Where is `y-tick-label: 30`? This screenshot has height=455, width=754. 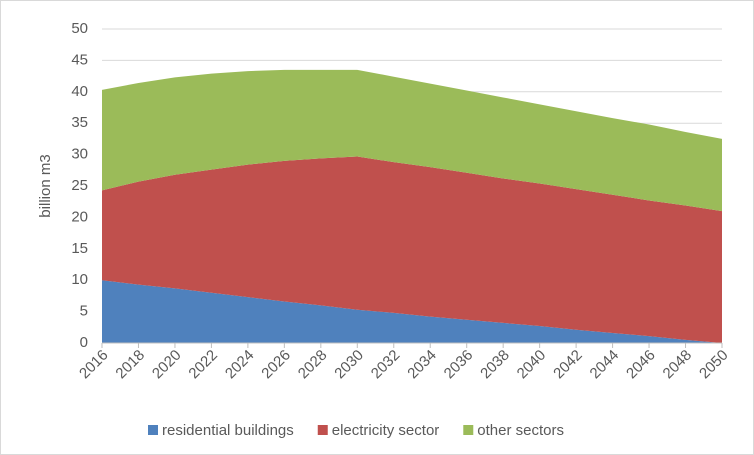 y-tick-label: 30 is located at coordinates (79, 154).